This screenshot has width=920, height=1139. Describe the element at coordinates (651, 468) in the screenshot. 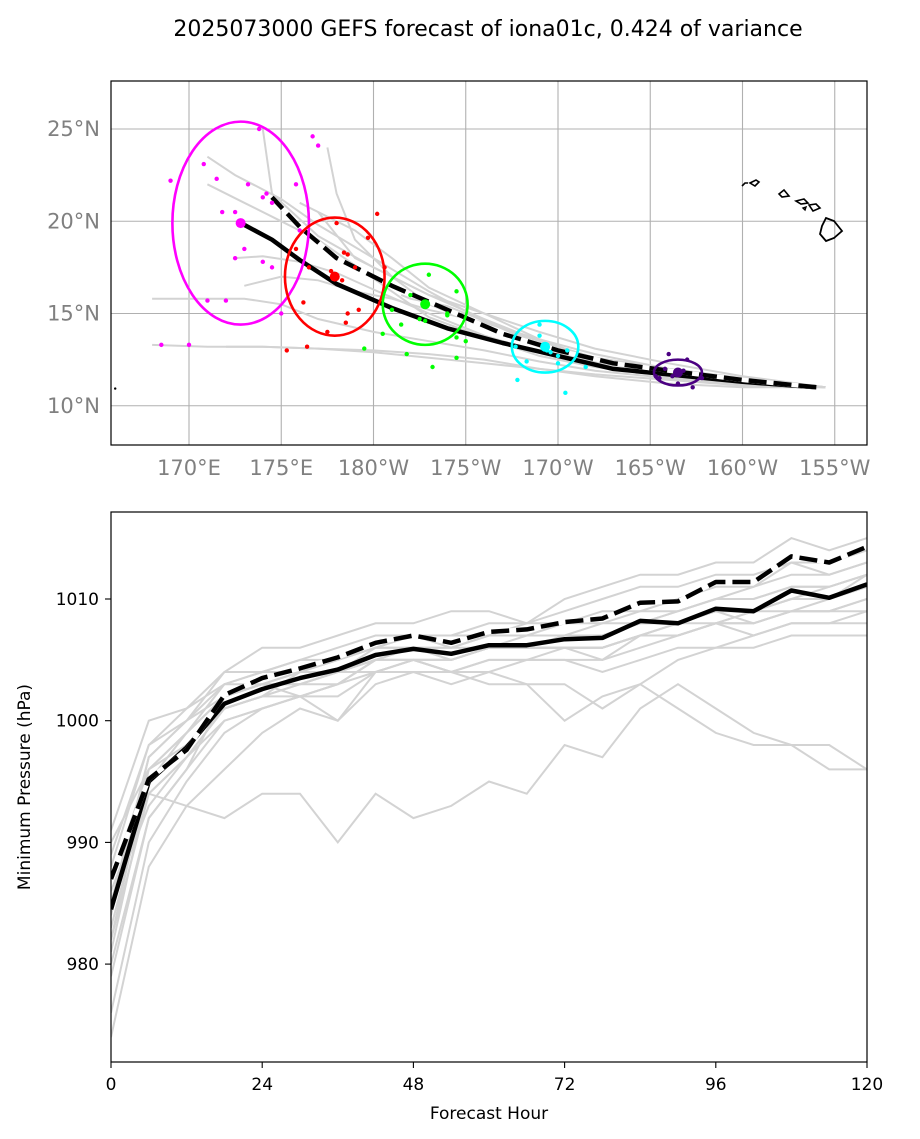

I see `map-x-tick-label: 165°W` at that location.